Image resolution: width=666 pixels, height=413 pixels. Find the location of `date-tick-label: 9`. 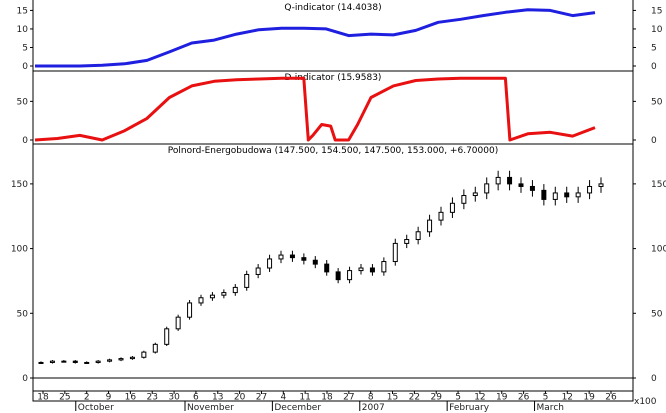

date-tick-label: 9 is located at coordinates (109, 398).